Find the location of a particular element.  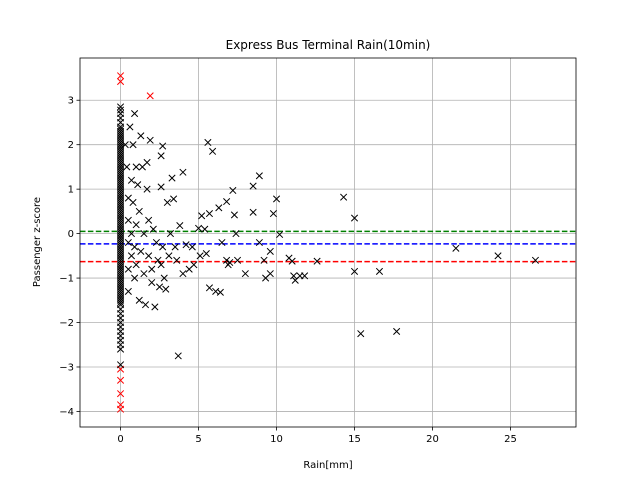

reference-lines is located at coordinates (328, 246).